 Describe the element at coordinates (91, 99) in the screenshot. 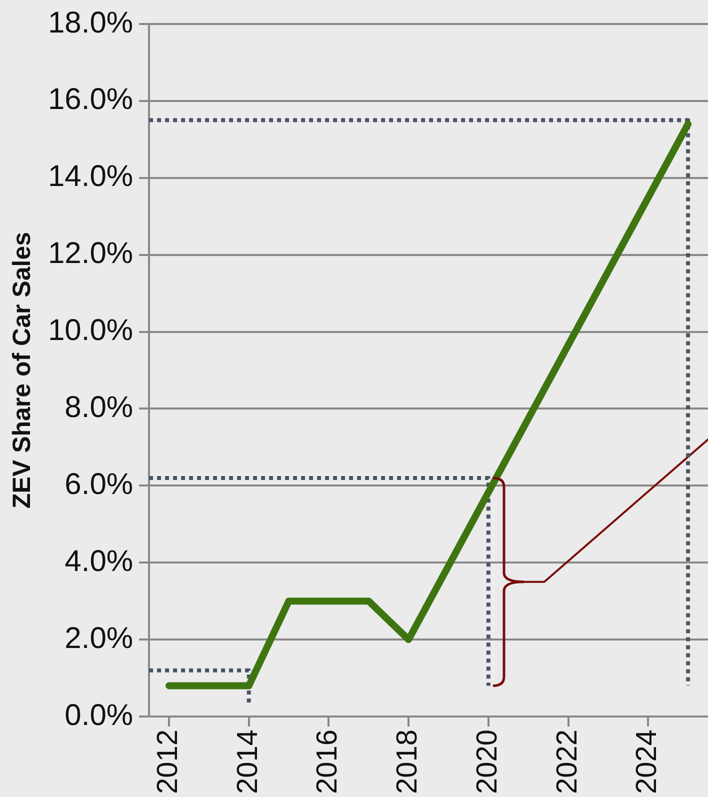

I see `y-tick-label: 16.0%` at that location.